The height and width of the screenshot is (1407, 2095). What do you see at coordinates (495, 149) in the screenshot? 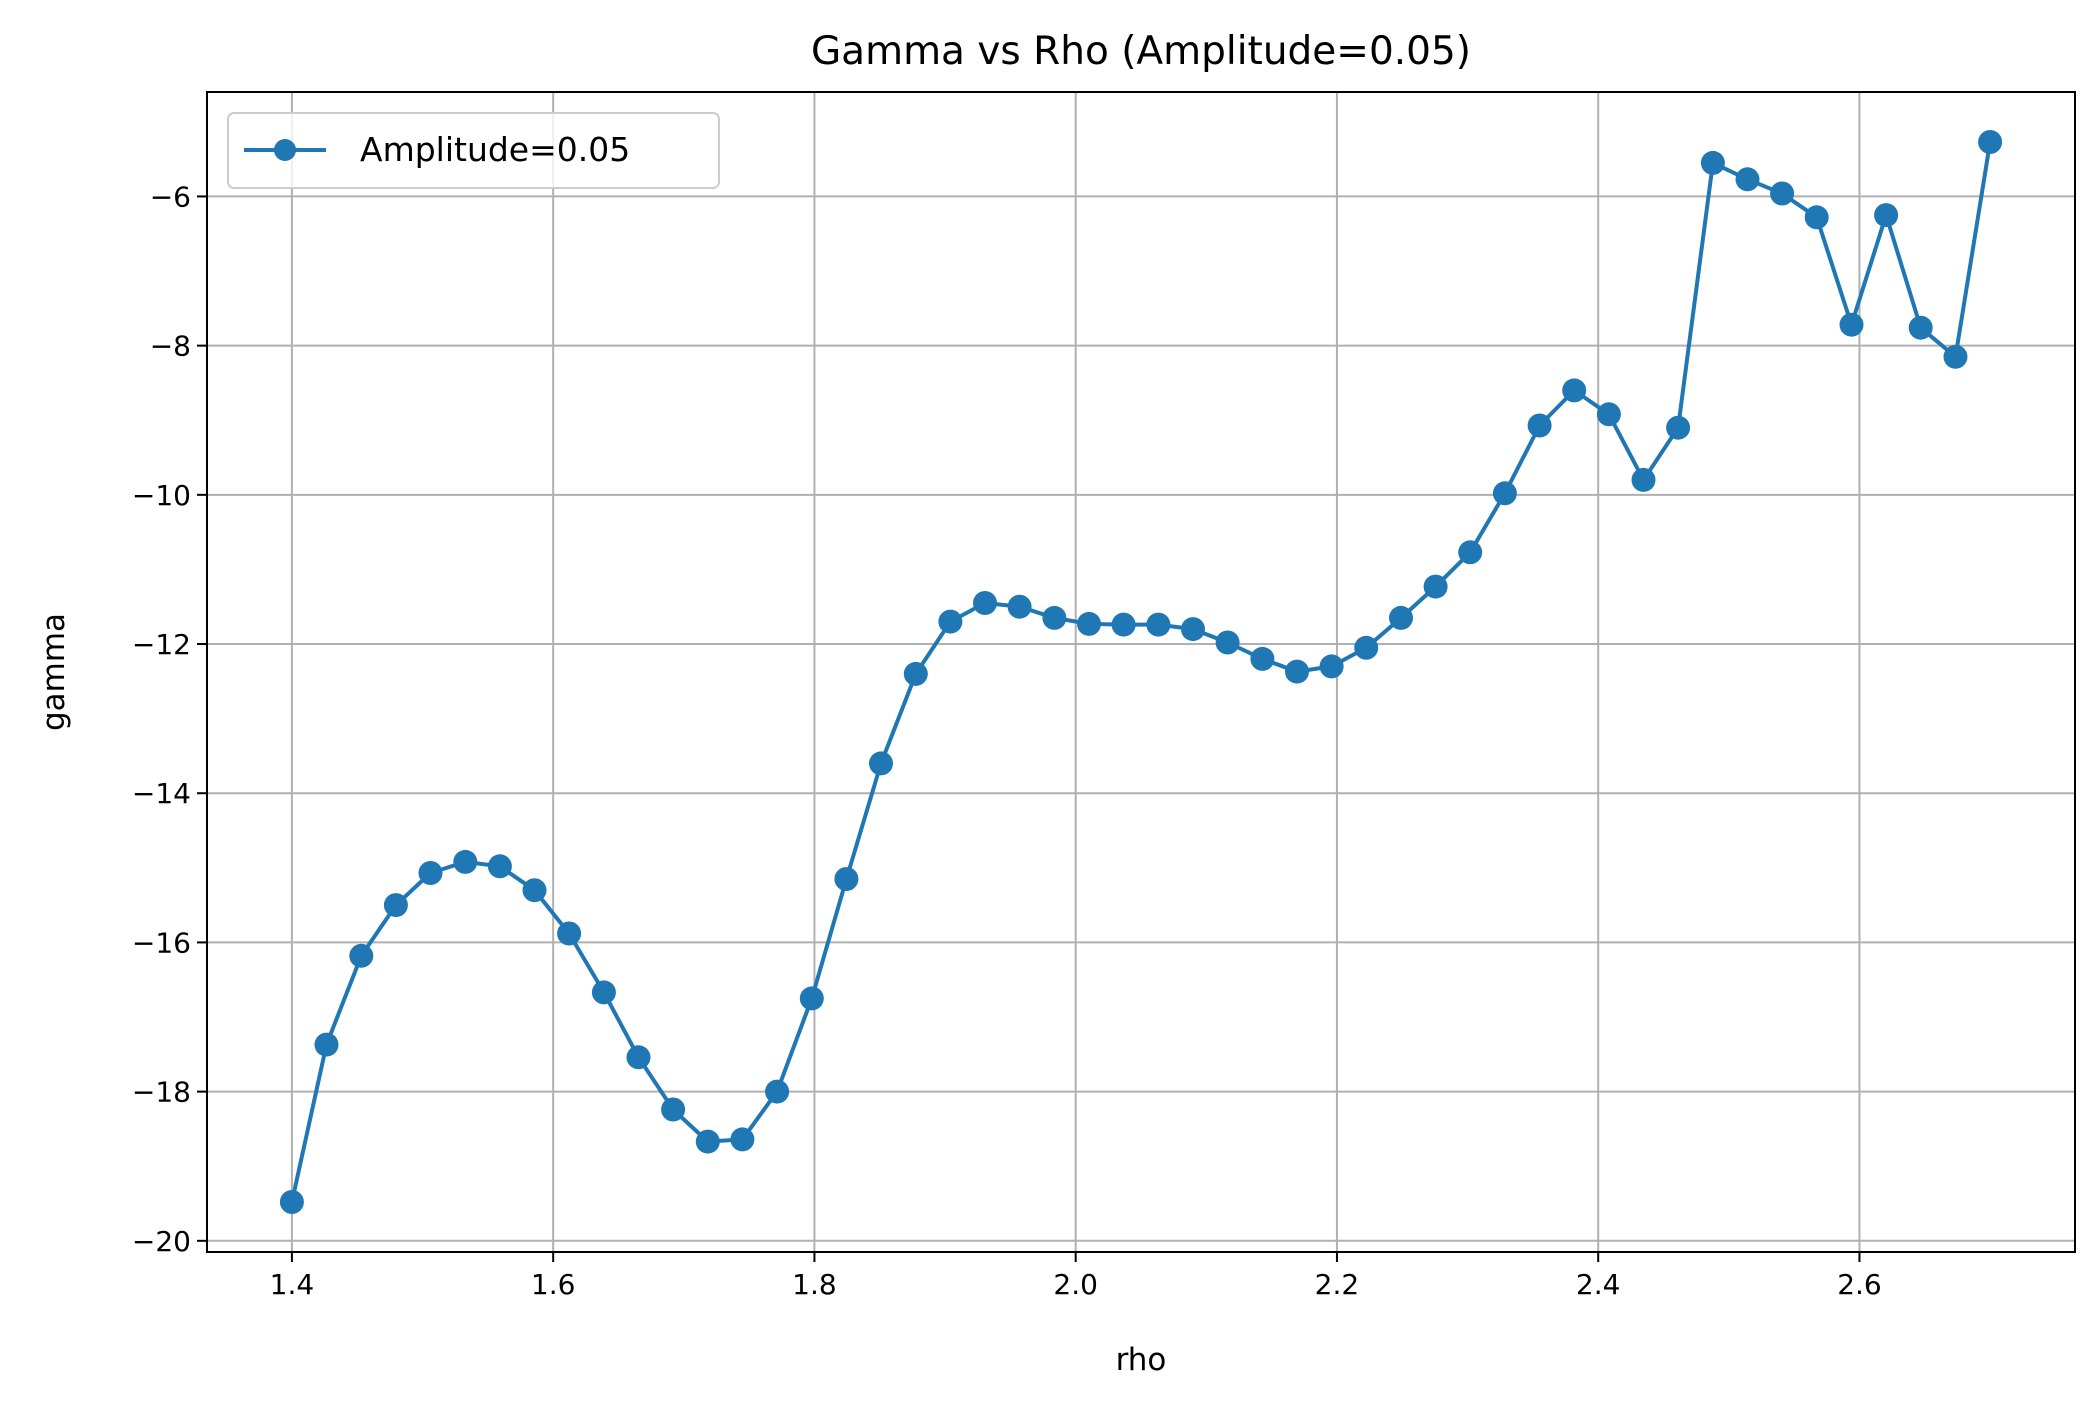
I see `legend-label: Amplitude=0.05` at bounding box center [495, 149].